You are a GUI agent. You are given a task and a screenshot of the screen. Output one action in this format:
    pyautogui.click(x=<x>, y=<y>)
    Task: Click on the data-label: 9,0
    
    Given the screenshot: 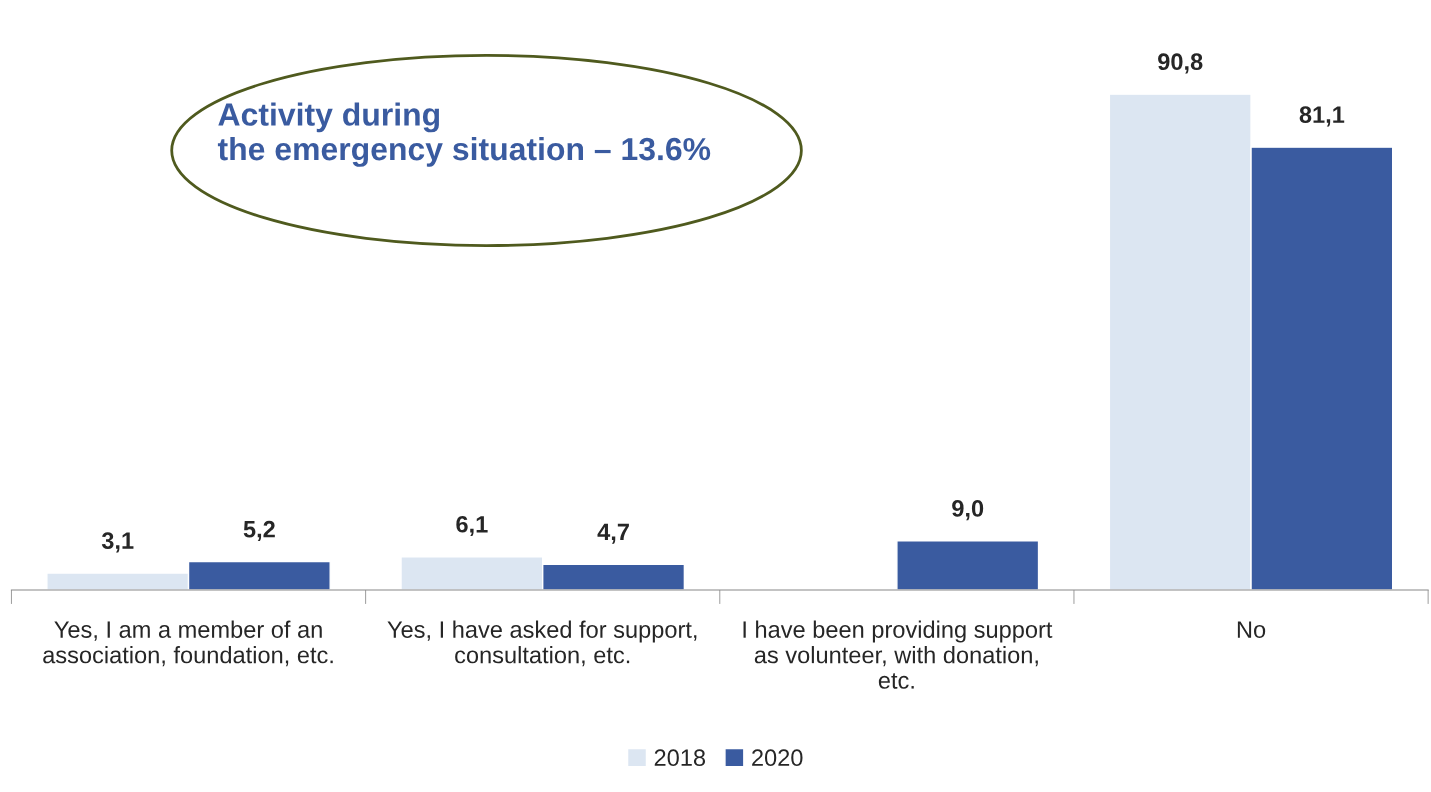 What is the action you would take?
    pyautogui.click(x=968, y=510)
    